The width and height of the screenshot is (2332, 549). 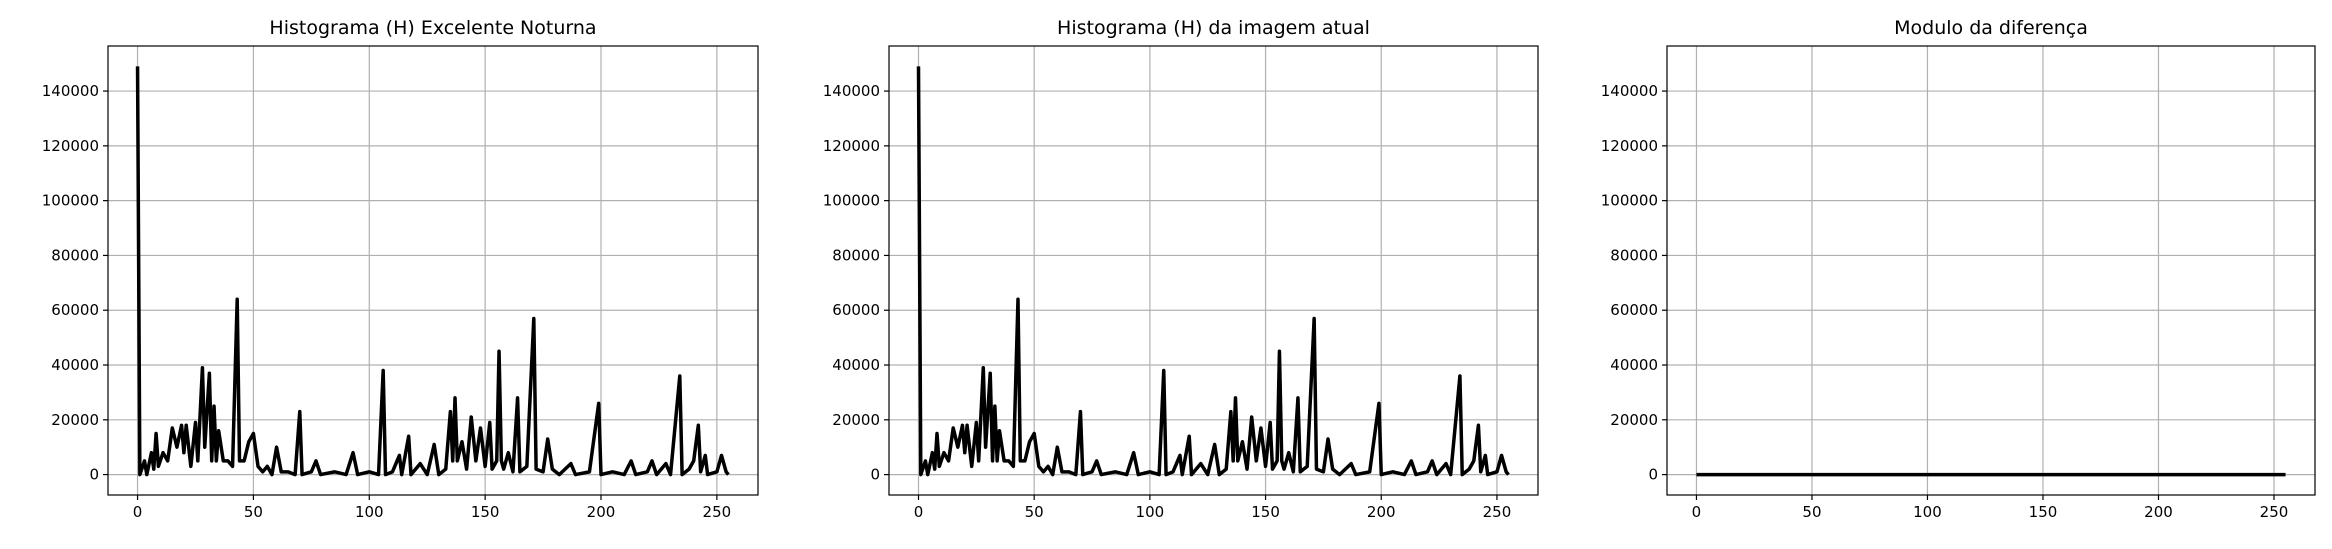 What do you see at coordinates (1213, 28) in the screenshot?
I see `chart-title: Histograma (H) da imagem atual` at bounding box center [1213, 28].